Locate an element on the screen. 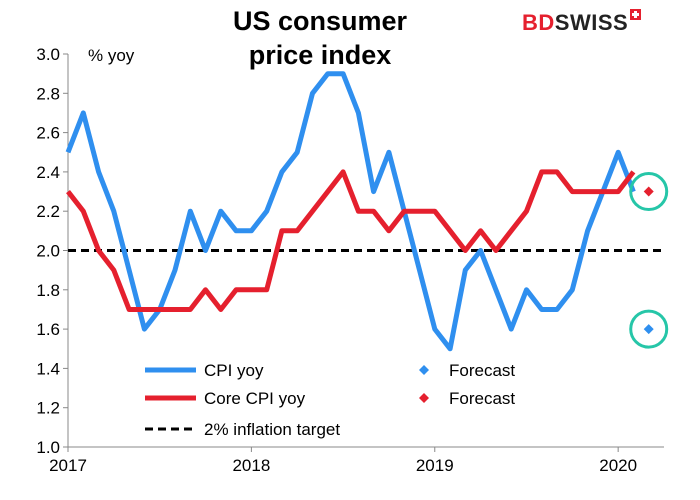  y-tick-label: 1.4 is located at coordinates (48, 368).